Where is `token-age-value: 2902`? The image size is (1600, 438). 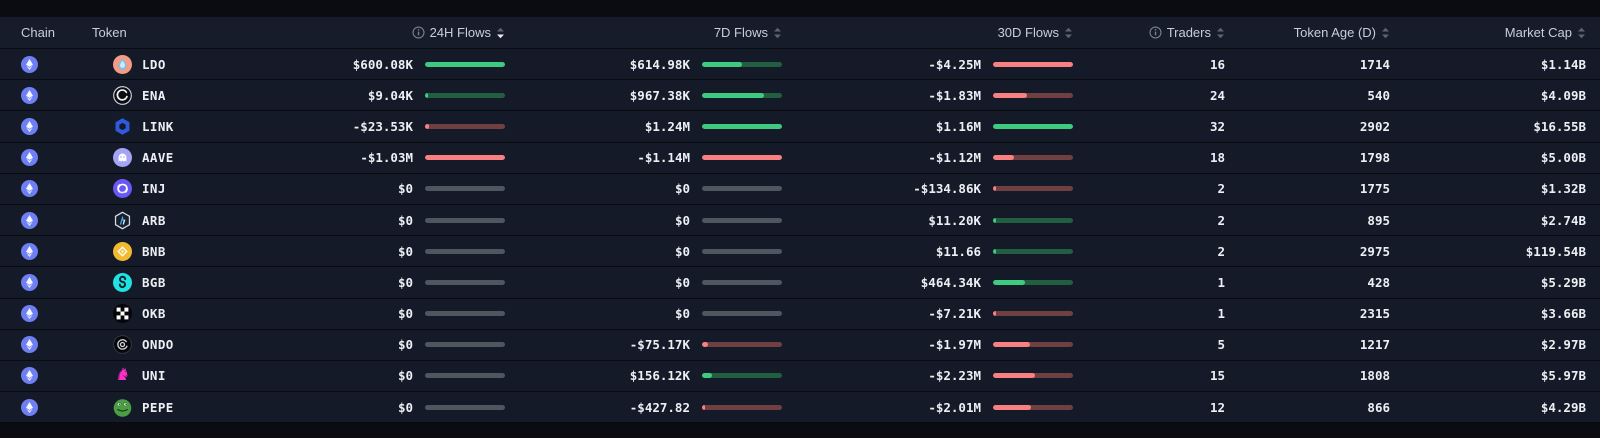 token-age-value: 2902 is located at coordinates (1374, 126).